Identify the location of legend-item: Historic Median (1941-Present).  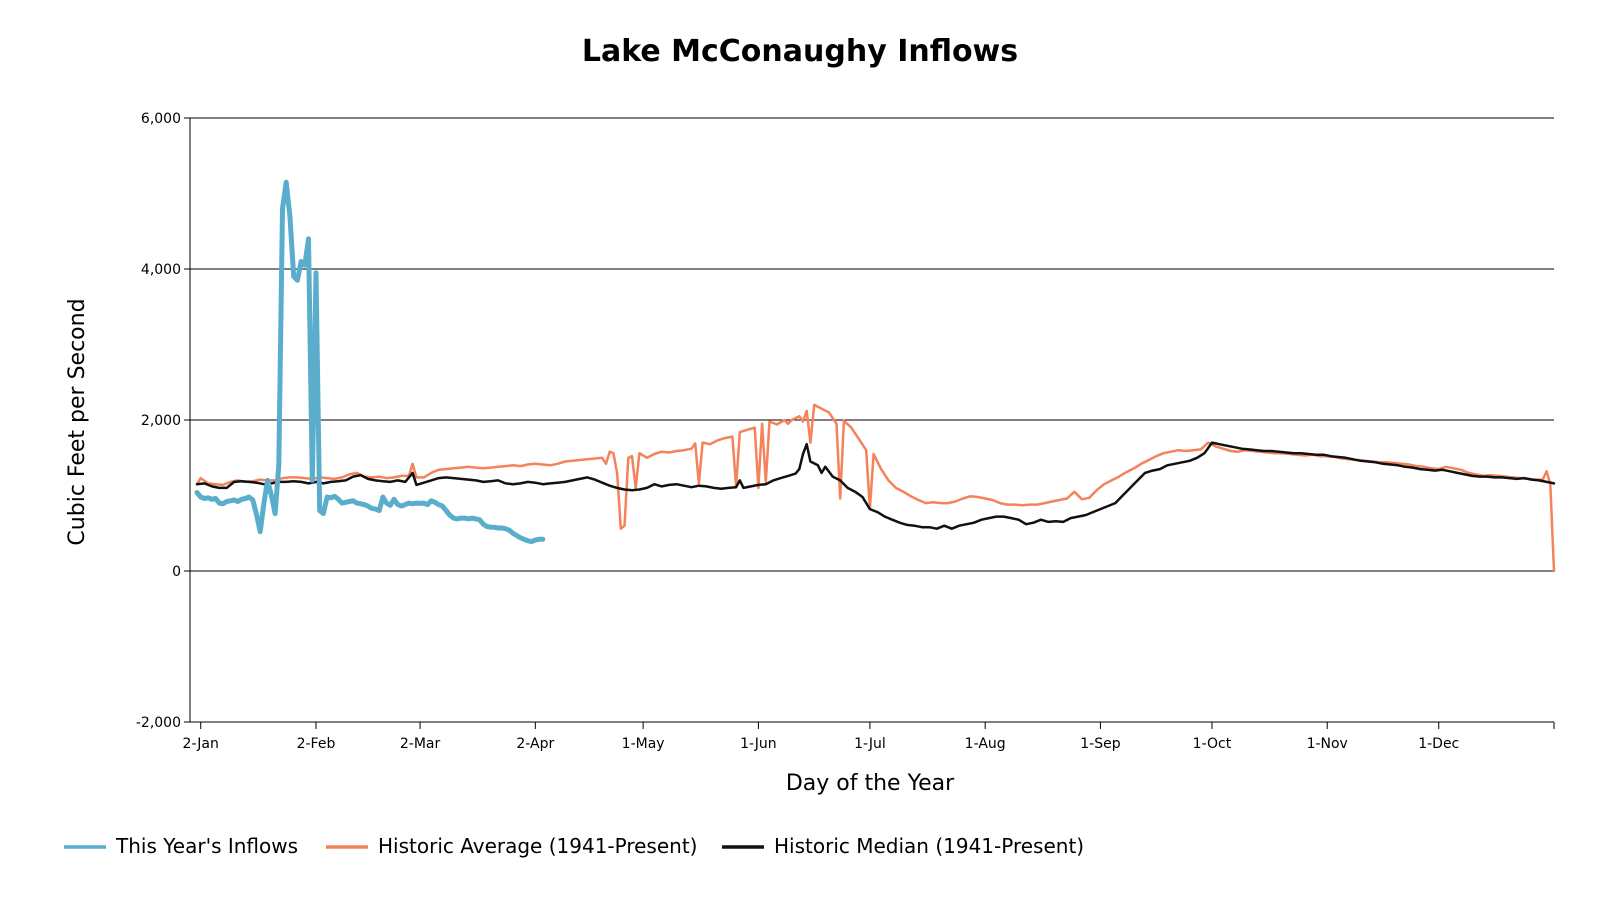
(903, 846).